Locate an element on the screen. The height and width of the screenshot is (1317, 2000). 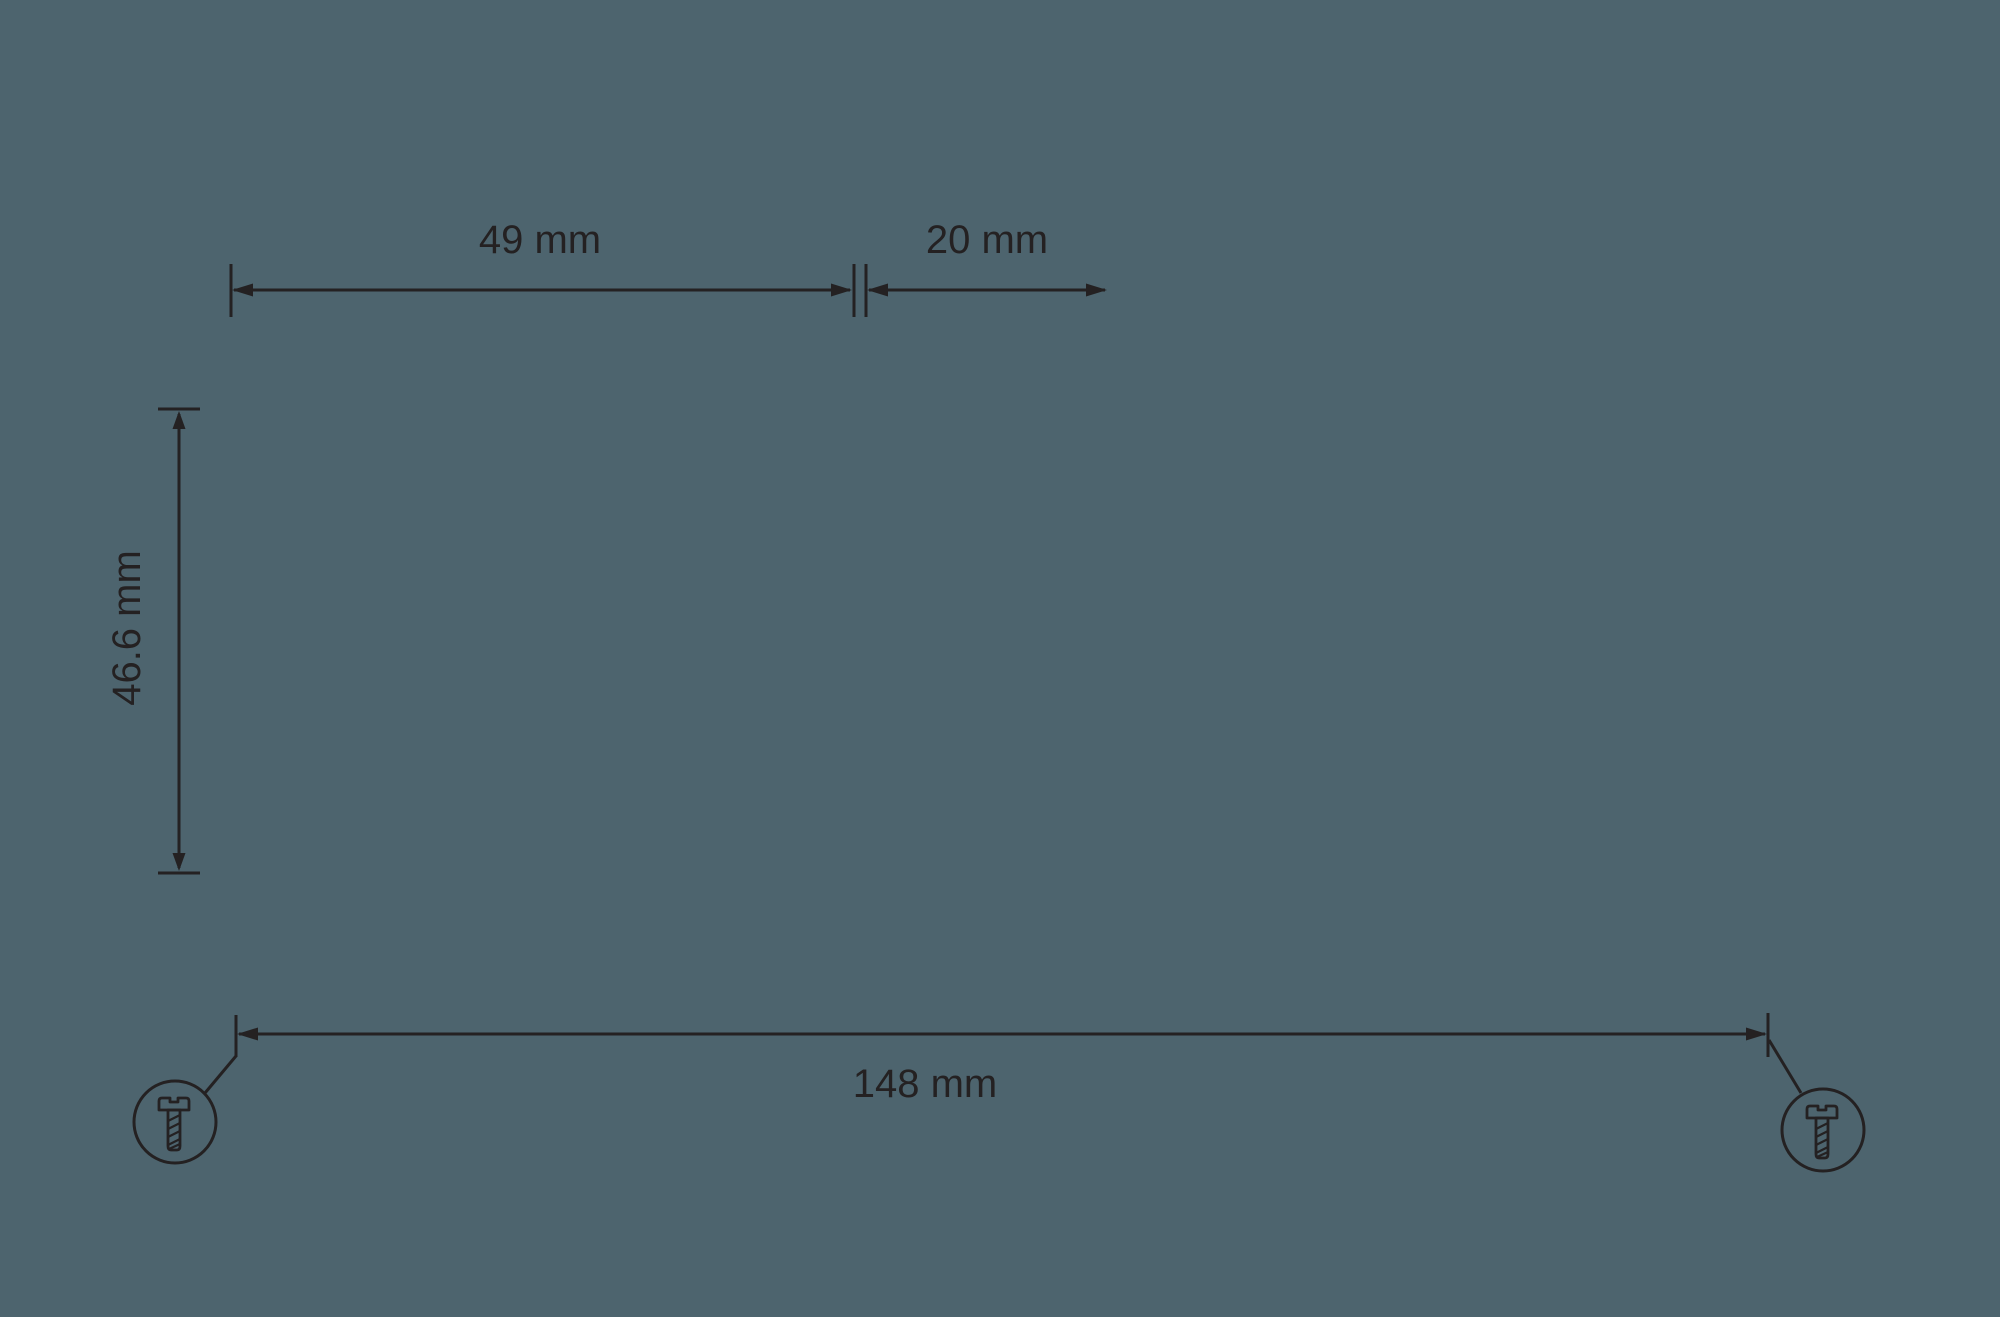
callout-left-screw is located at coordinates (185, 1110).